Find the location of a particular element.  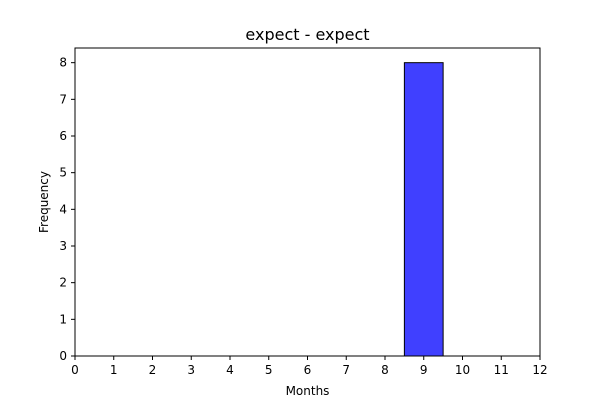

x-tick-label: 11 is located at coordinates (501, 370).